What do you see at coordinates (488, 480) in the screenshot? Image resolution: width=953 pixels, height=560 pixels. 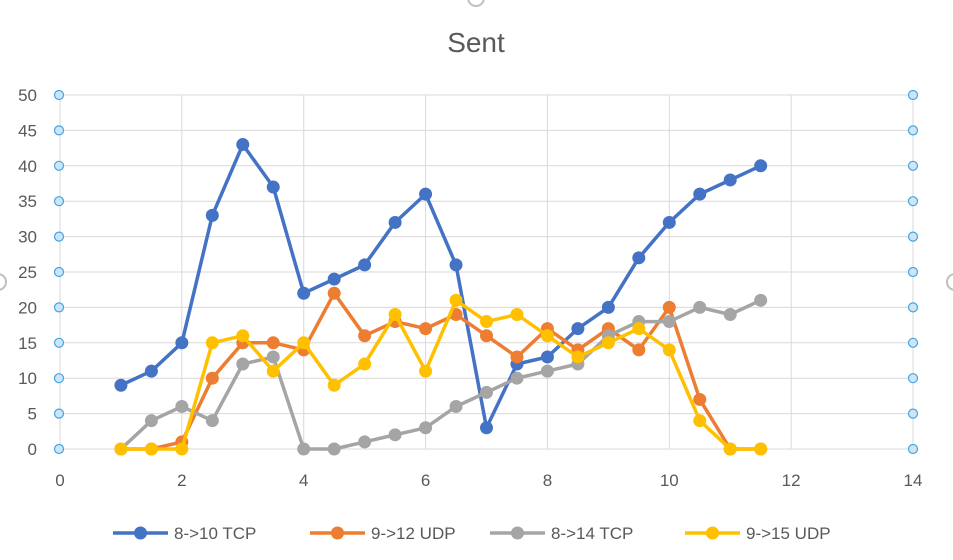 I see `x-axis-tick-labels: 0 2 4 6 8 10 12 14` at bounding box center [488, 480].